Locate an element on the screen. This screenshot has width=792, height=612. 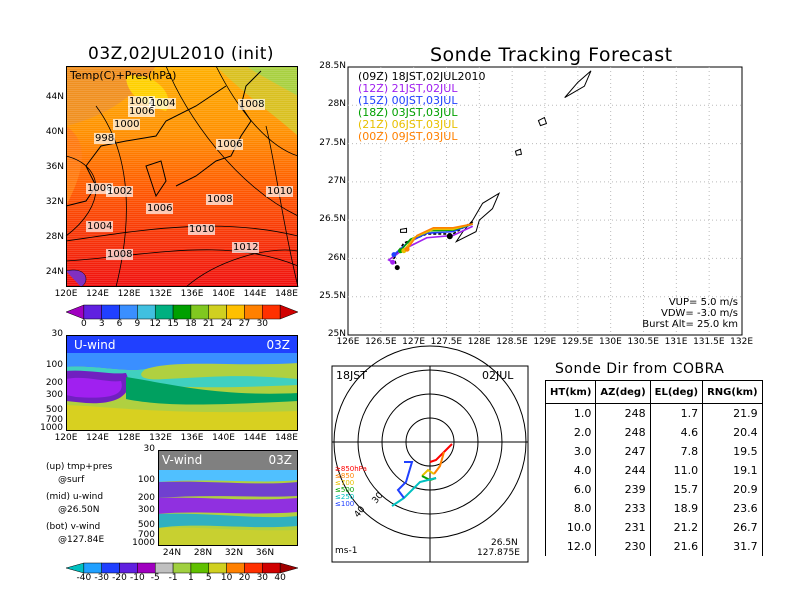
temp-lat-tick: 36N is located at coordinates (54, 167).